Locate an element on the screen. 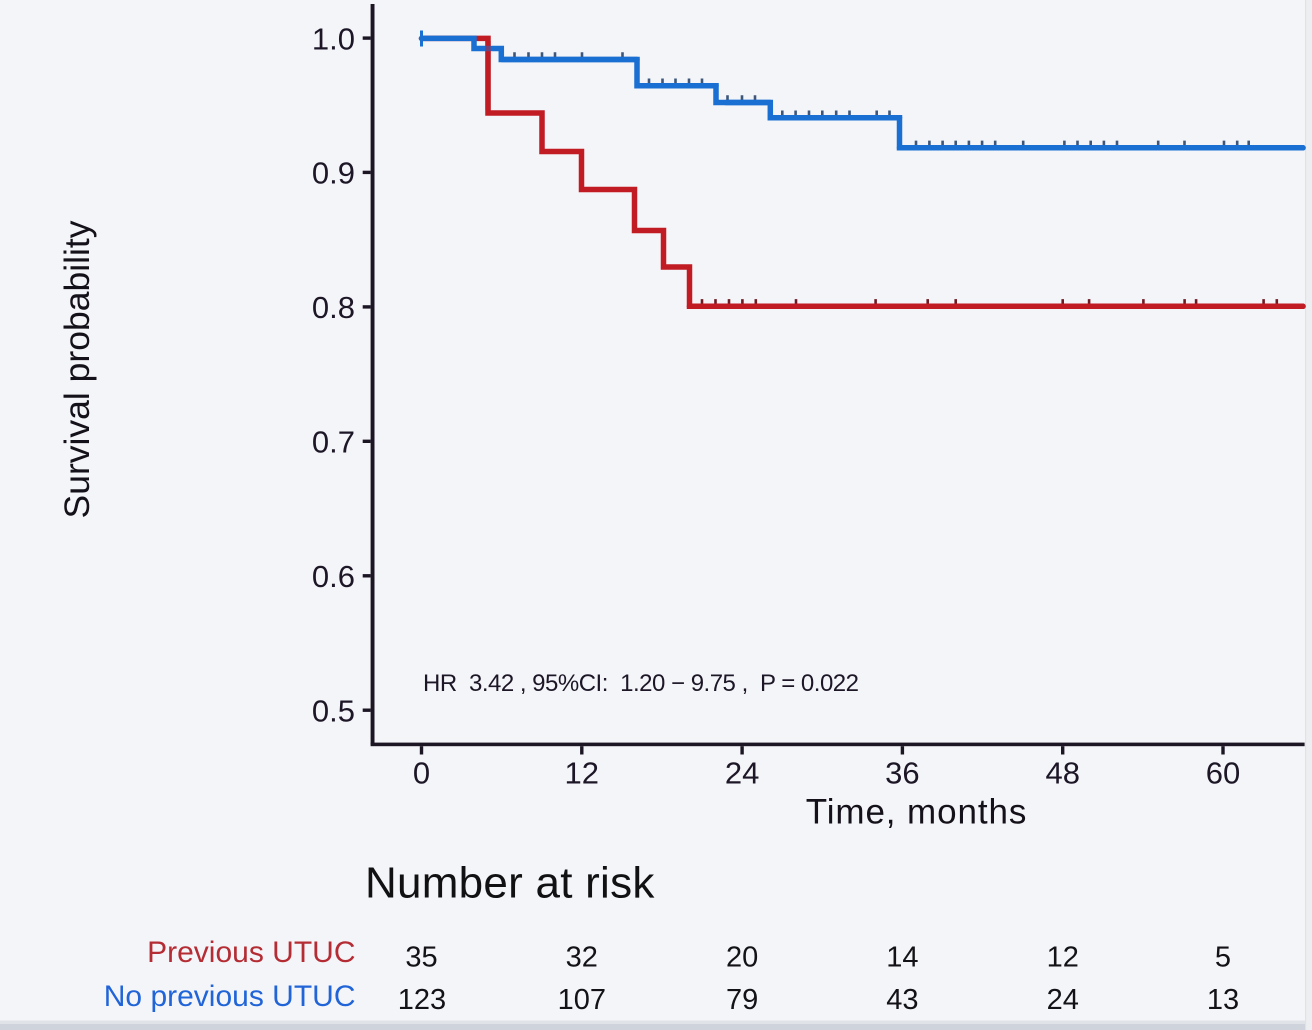  svg-text: Previous UTUC is located at coordinates (251, 952).